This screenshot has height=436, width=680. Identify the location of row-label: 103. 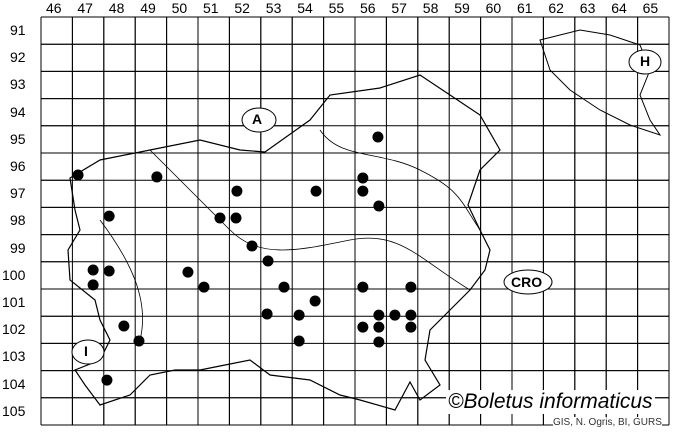
(14, 356).